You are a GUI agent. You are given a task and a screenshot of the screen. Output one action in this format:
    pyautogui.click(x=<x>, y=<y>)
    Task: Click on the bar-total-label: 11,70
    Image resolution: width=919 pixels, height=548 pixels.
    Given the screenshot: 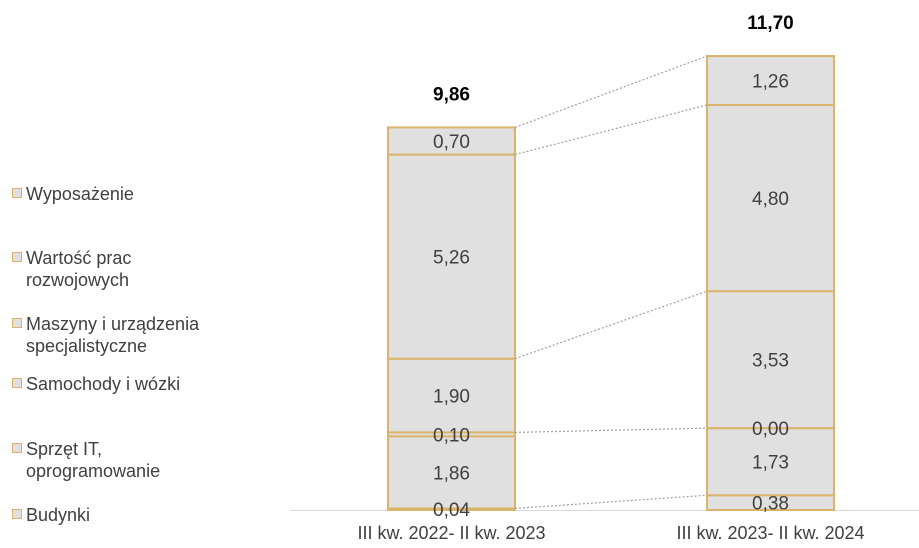 What is the action you would take?
    pyautogui.click(x=770, y=23)
    